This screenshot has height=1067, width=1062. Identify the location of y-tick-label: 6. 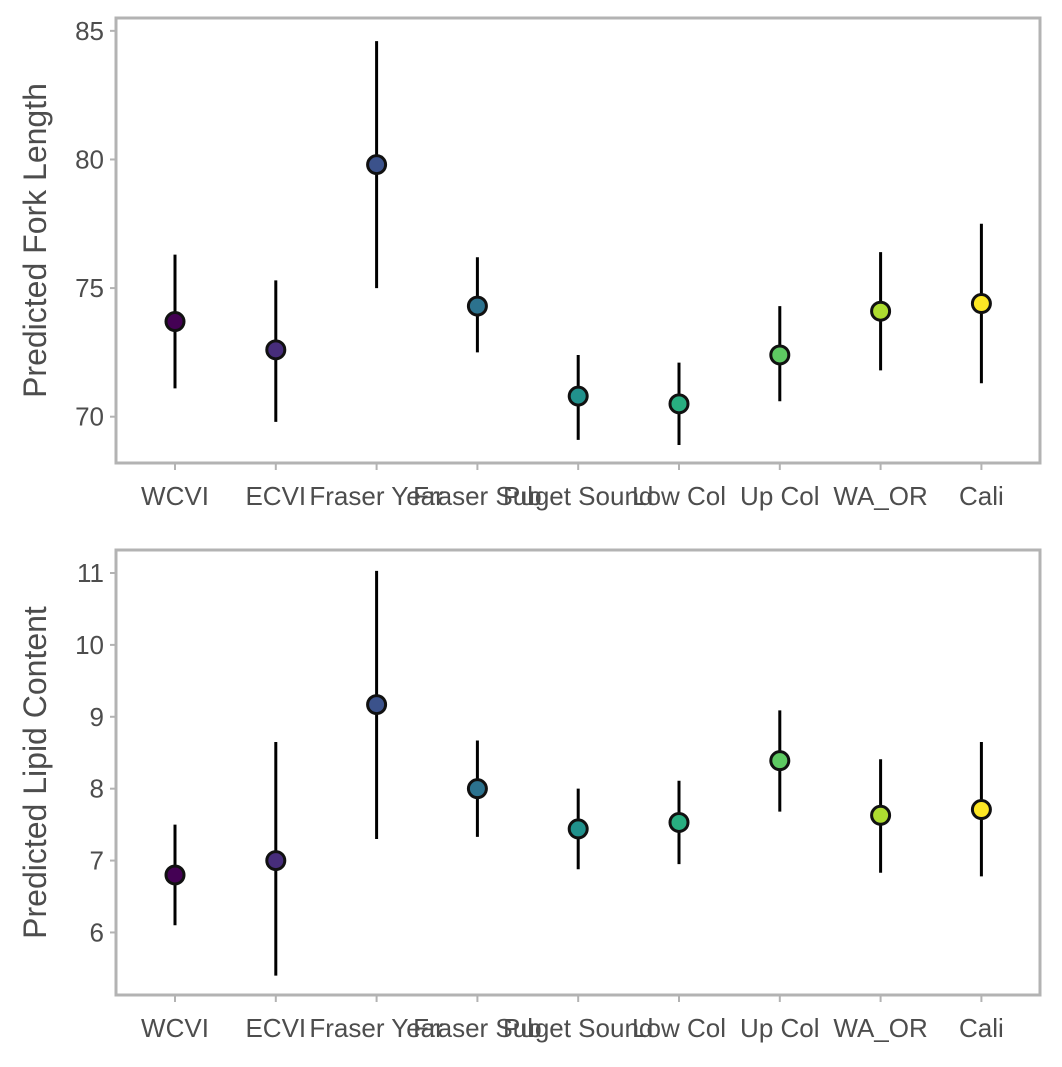
(97, 932).